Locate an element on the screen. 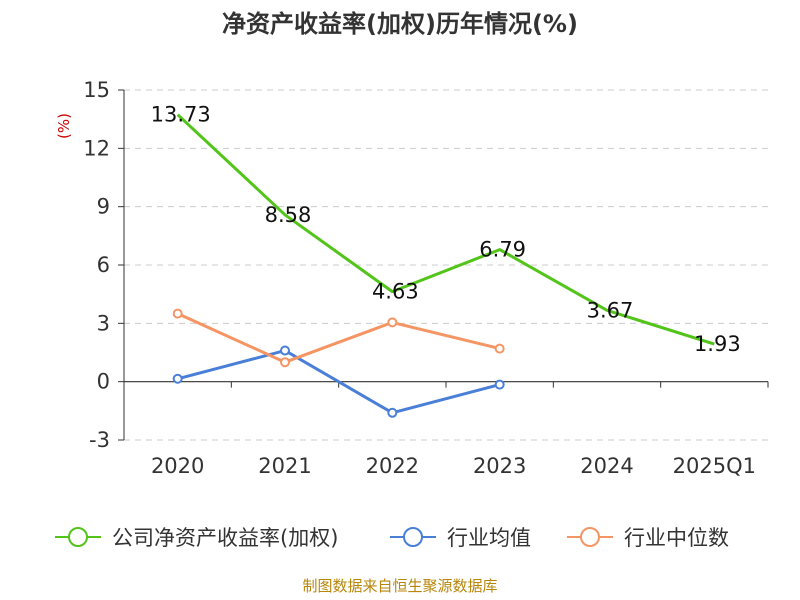 Image resolution: width=800 pixels, height=600 pixels. source-note: 制图数据来自恒生聚源数据库 is located at coordinates (399, 586).